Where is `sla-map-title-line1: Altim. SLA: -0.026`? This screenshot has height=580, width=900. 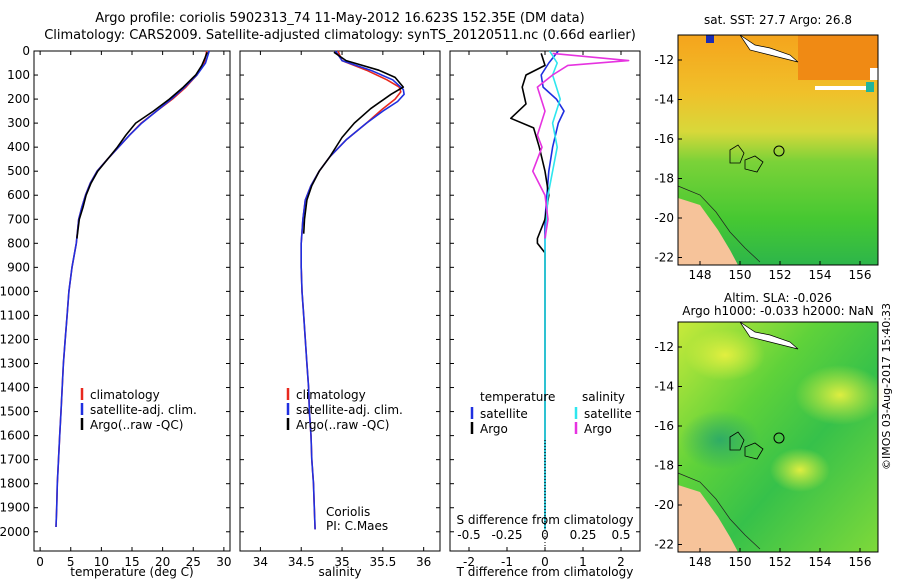 sla-map-title-line1: Altim. SLA: -0.026 is located at coordinates (778, 298).